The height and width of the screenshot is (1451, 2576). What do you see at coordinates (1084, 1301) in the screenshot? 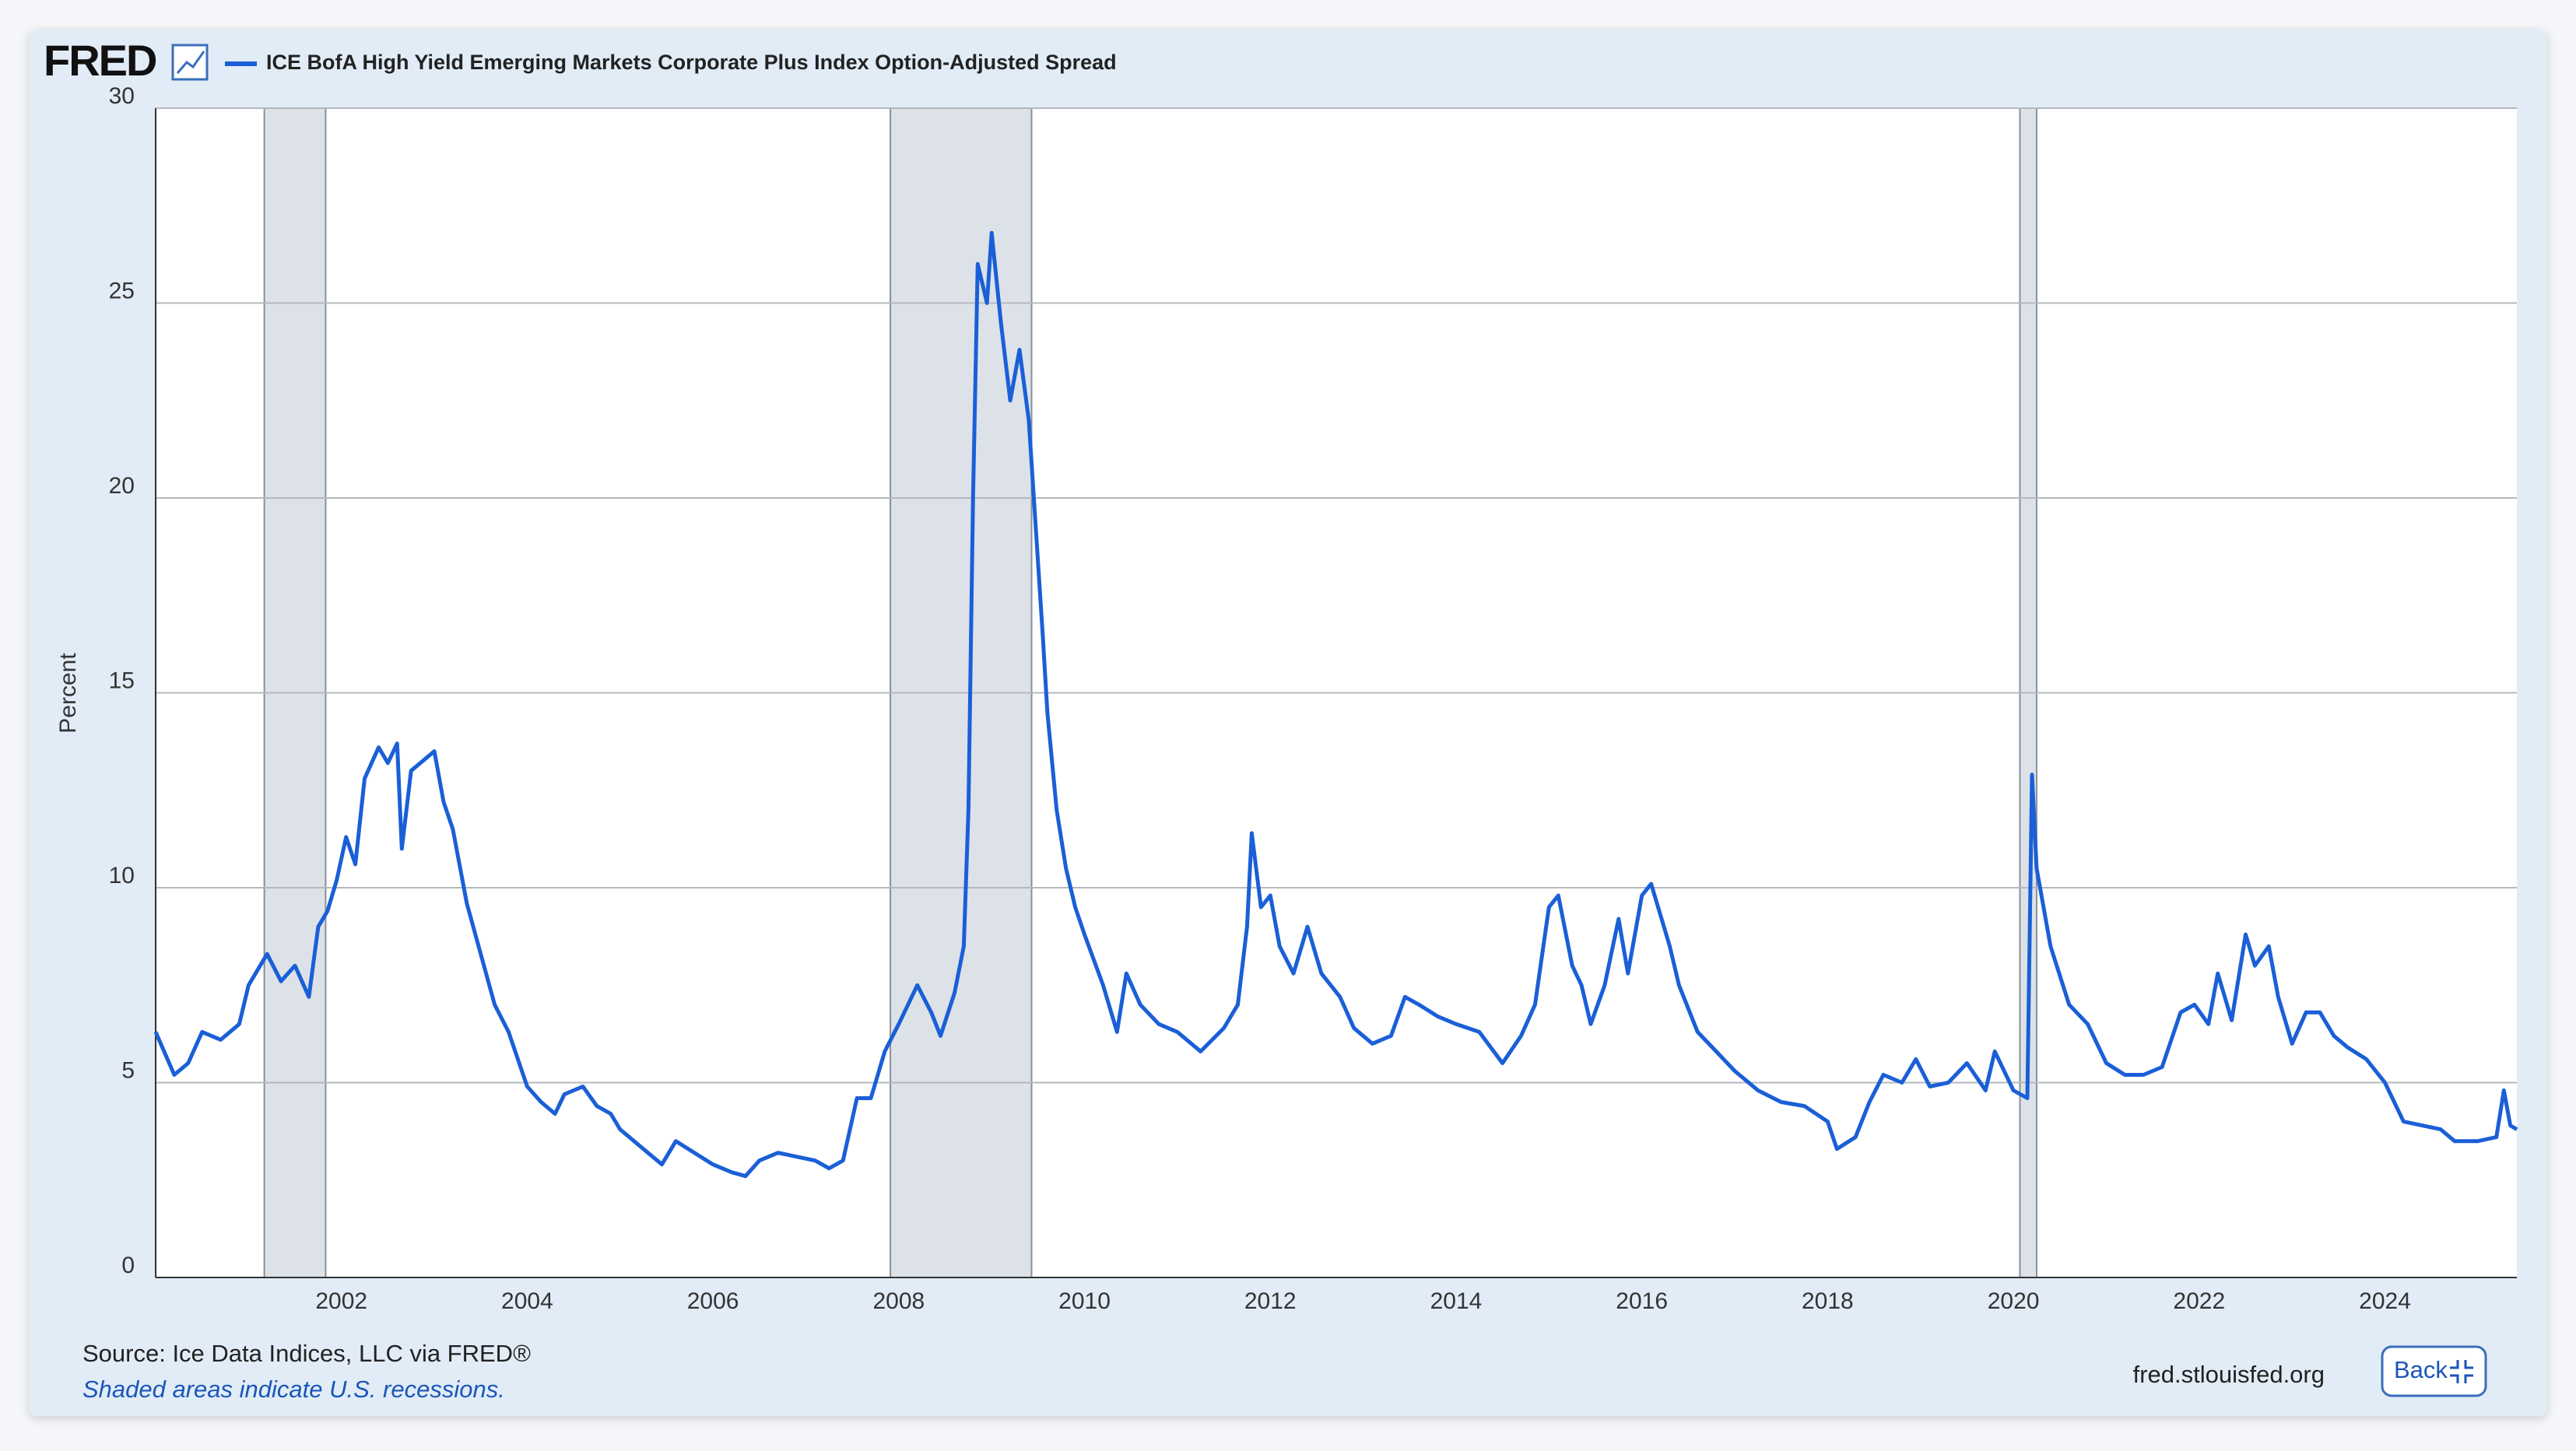
I see `x-tick-label: 2010` at bounding box center [1084, 1301].